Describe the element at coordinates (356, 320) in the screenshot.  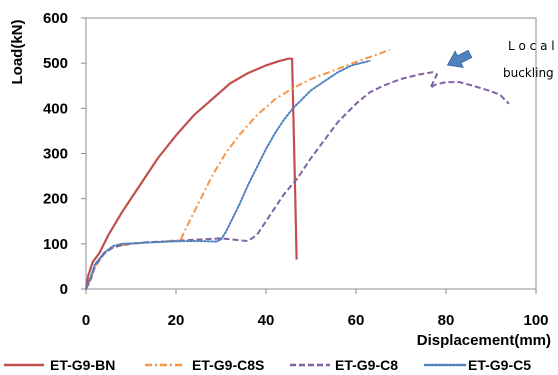
I see `x-tick-label: 60` at that location.